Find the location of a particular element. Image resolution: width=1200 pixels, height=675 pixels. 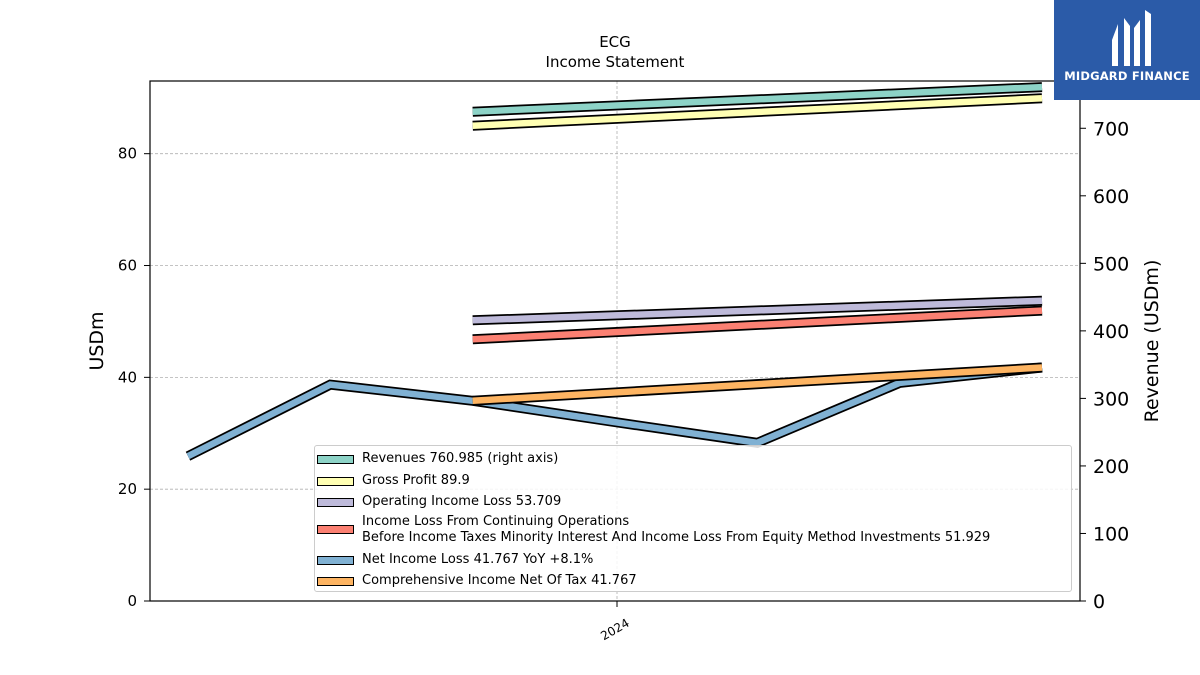

y-tick-label-right: 100 is located at coordinates (1111, 534).